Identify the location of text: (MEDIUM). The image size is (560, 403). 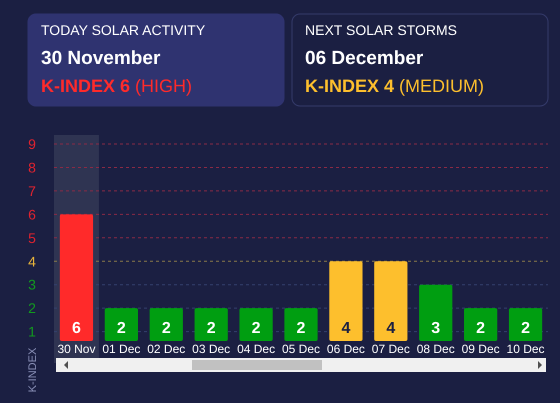
(439, 86).